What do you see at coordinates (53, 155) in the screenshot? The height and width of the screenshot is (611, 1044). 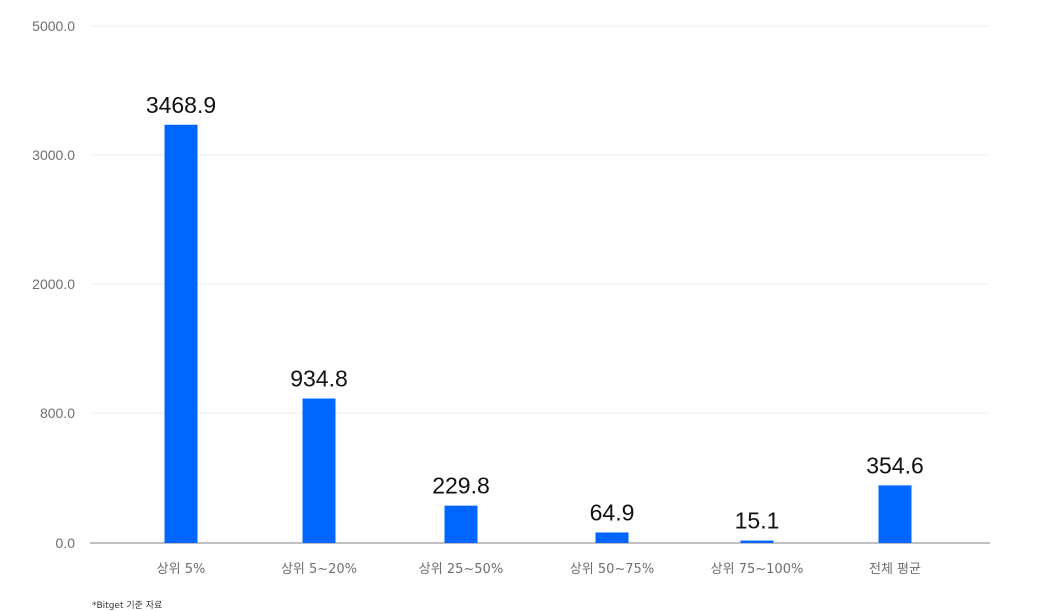 I see `y-tick-label: 3000.0` at bounding box center [53, 155].